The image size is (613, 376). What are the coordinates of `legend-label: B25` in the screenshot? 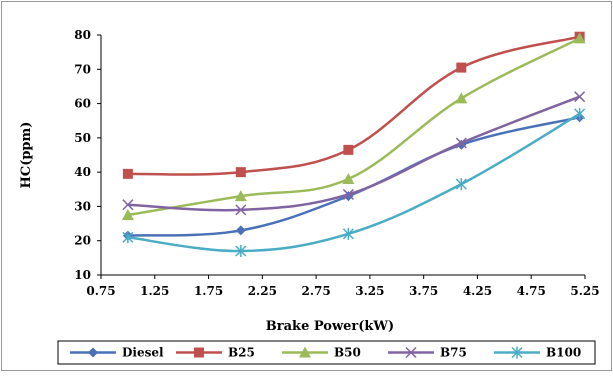 It's located at (241, 353).